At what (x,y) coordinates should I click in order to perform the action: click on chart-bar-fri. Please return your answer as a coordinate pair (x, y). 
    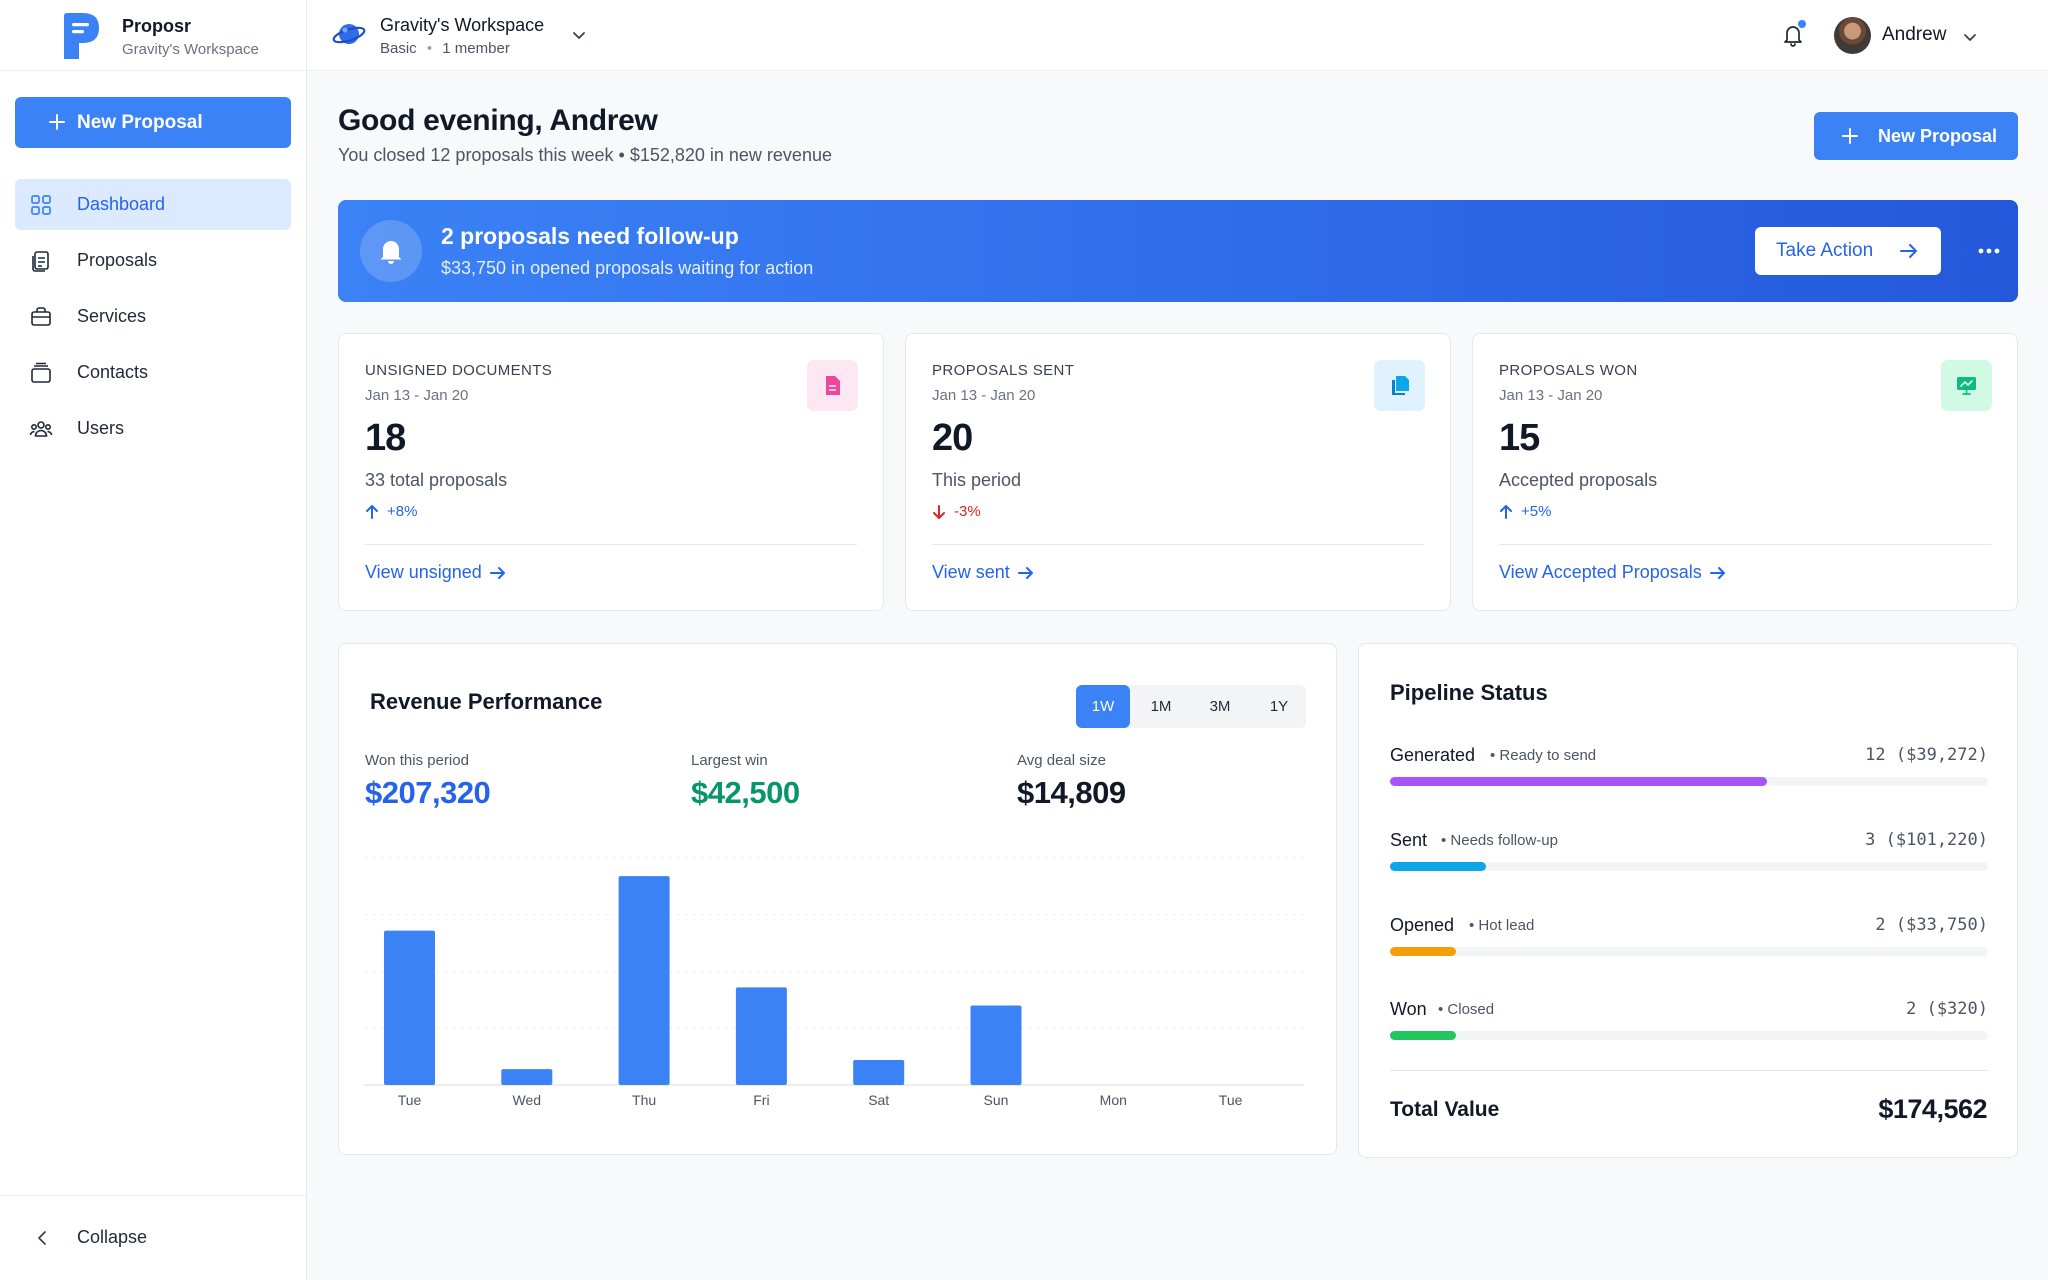
    Looking at the image, I should click on (761, 1036).